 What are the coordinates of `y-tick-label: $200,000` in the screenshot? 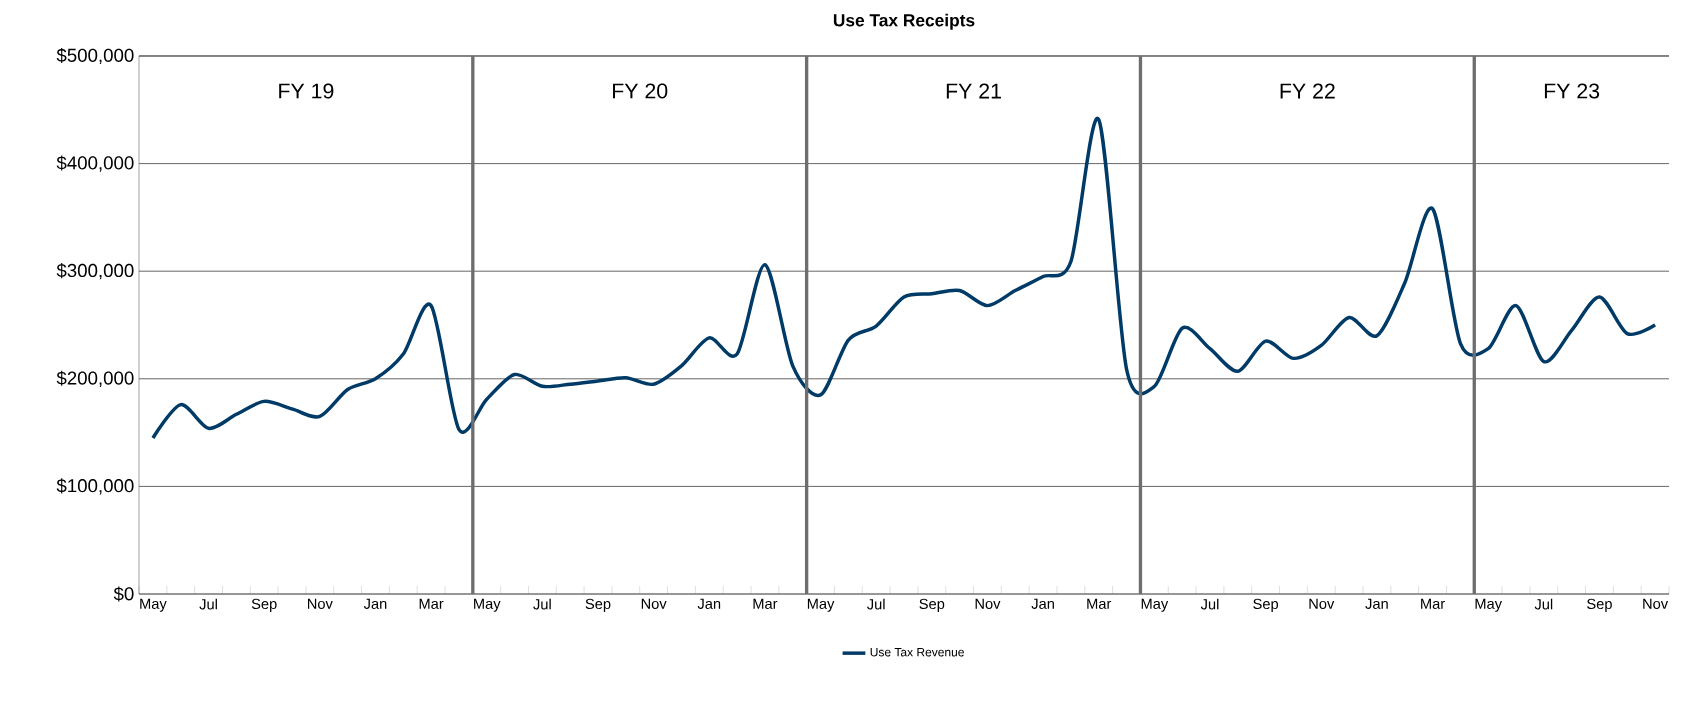 It's located at (95, 378).